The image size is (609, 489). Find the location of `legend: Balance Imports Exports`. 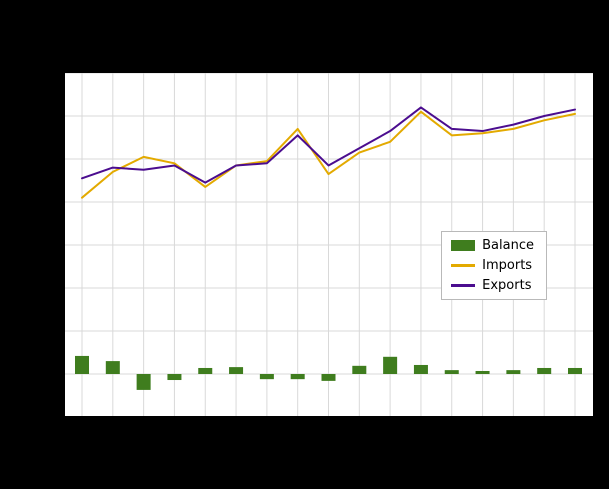

legend: Balance Imports Exports is located at coordinates (494, 265).